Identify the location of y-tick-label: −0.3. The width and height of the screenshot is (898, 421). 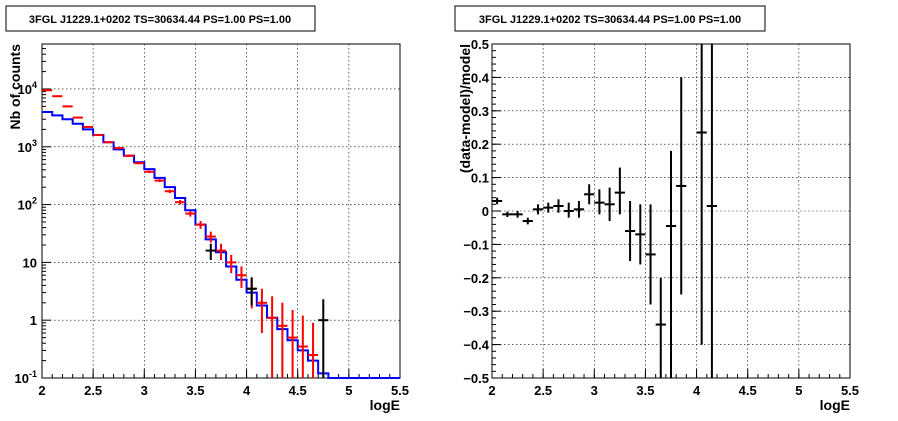
(476, 311).